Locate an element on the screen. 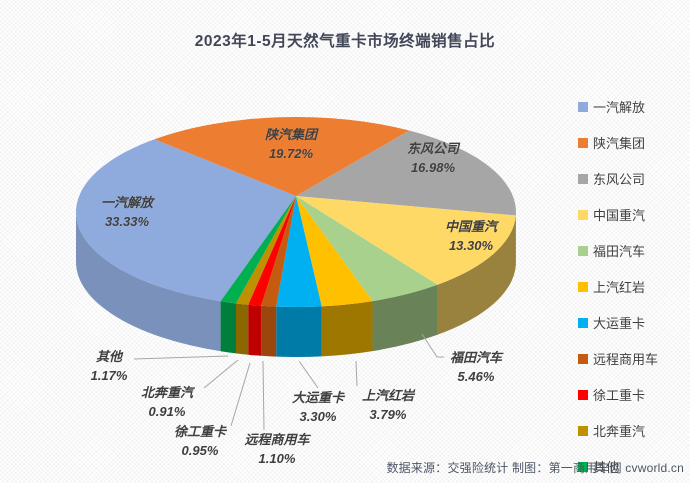  legend-item-10: 其他 is located at coordinates (618, 466).